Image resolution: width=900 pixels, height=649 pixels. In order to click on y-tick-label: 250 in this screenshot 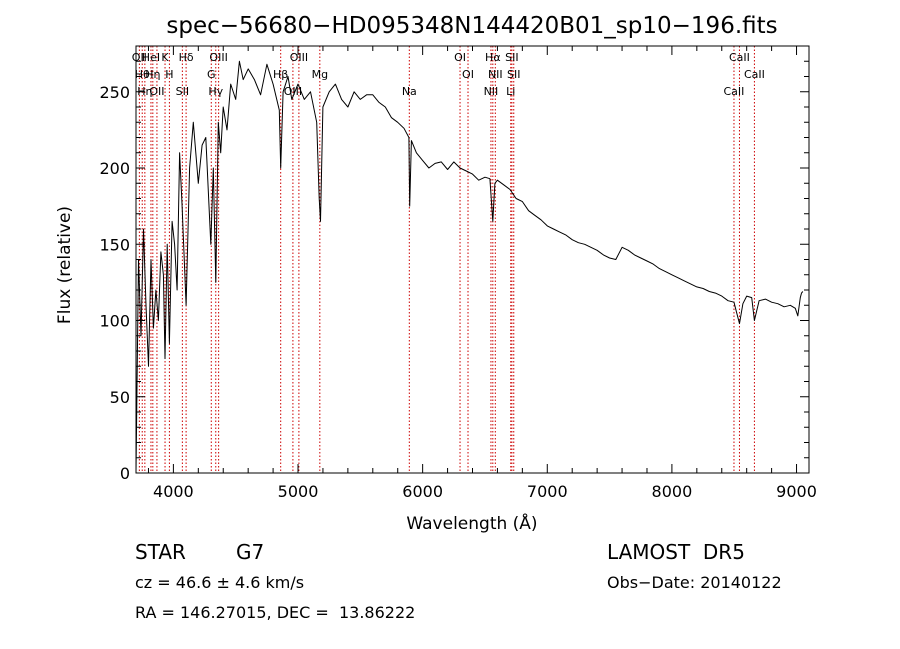, I will do `click(114, 92)`.